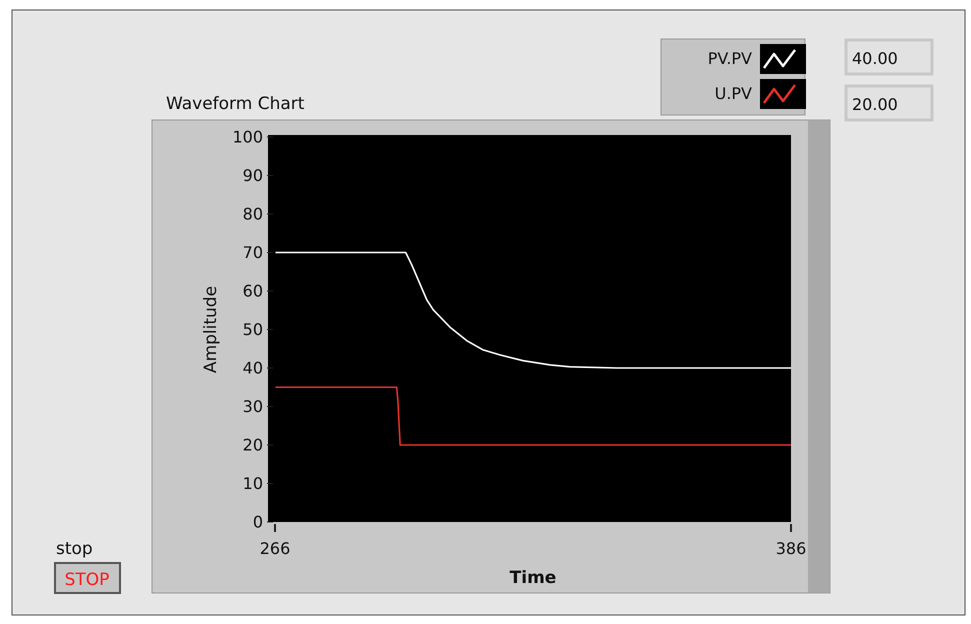 Image resolution: width=971 pixels, height=624 pixels. Describe the element at coordinates (252, 406) in the screenshot. I see `y-tick-label: 30` at that location.